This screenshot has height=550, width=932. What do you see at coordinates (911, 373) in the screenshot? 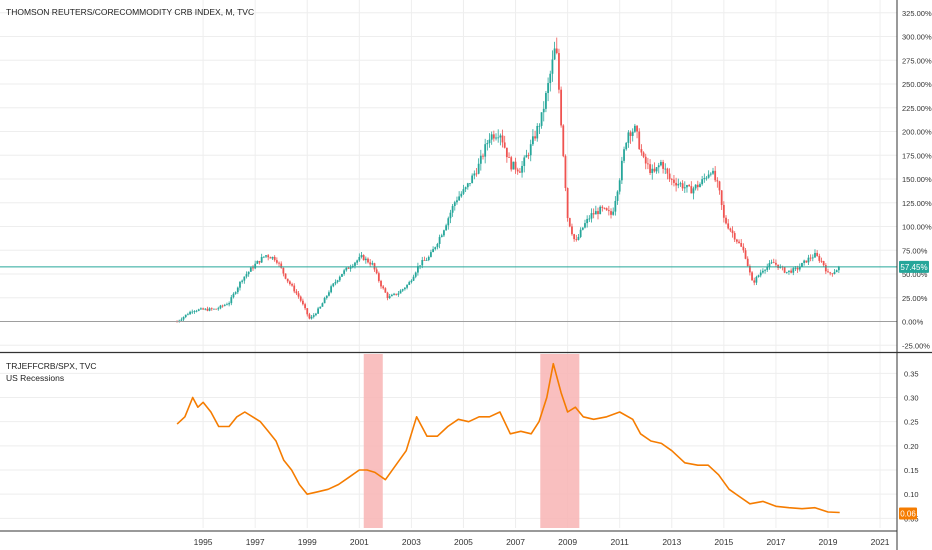
I see `lower-y-tick-label: 0.35` at bounding box center [911, 373].